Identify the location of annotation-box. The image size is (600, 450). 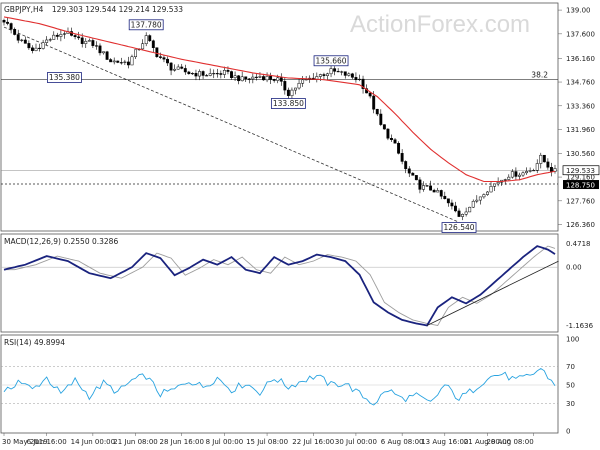
(459, 227).